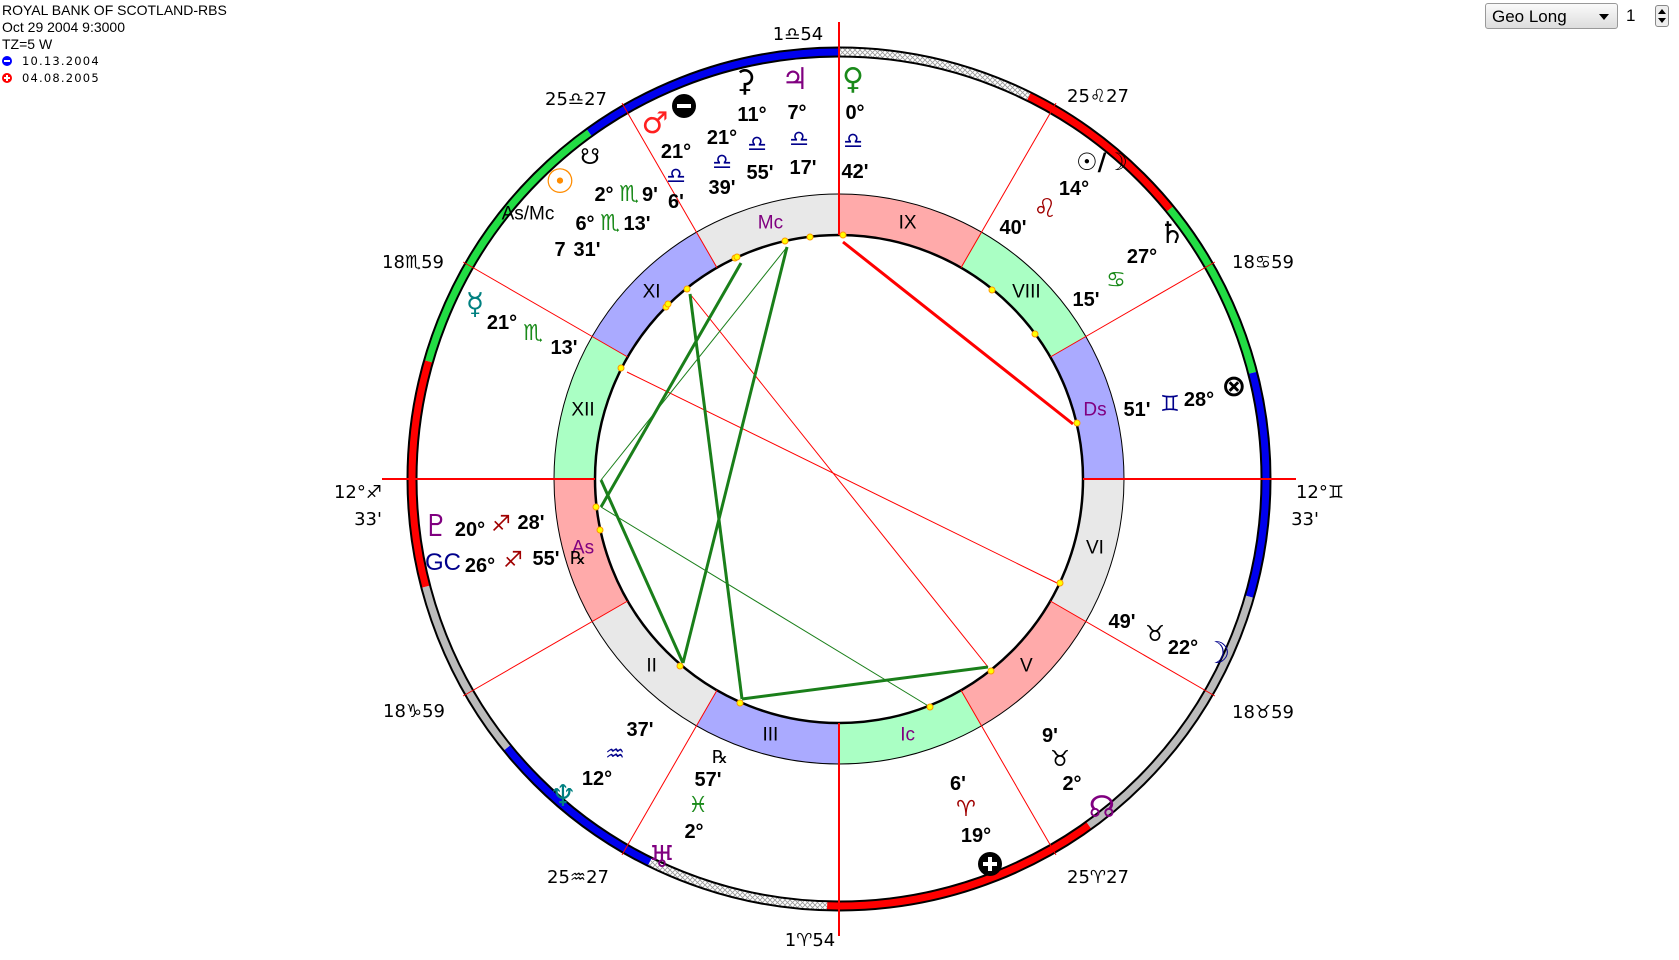 The height and width of the screenshot is (960, 1679). I want to click on house-label: Mc, so click(770, 223).